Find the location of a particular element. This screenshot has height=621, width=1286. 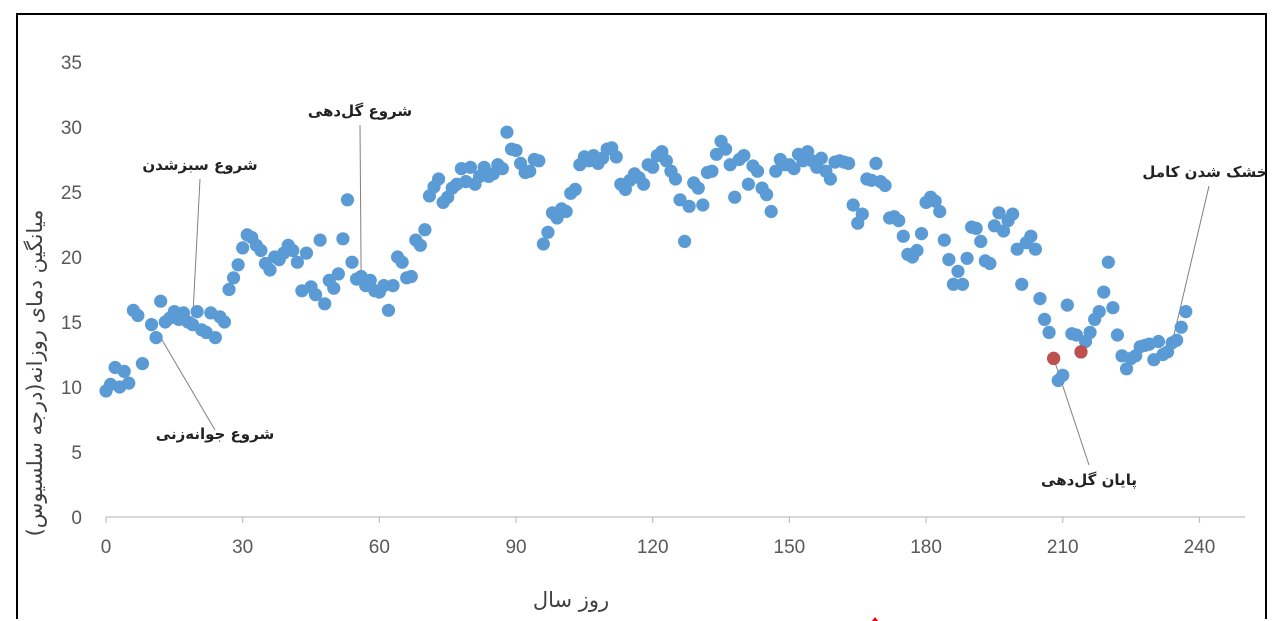

y-tick-label: 30 is located at coordinates (71, 128).